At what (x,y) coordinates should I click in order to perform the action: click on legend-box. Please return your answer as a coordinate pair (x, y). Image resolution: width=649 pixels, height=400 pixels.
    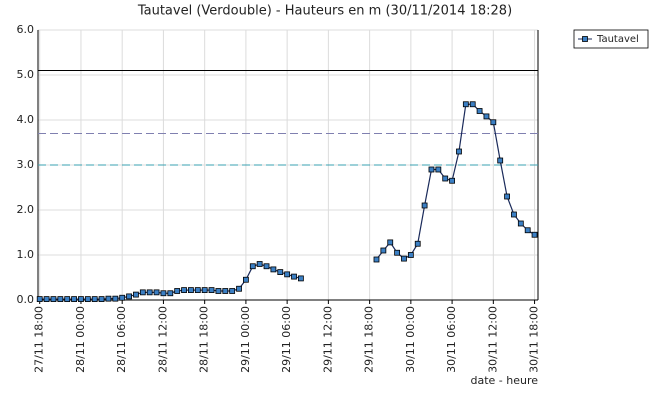
    Looking at the image, I should click on (611, 39).